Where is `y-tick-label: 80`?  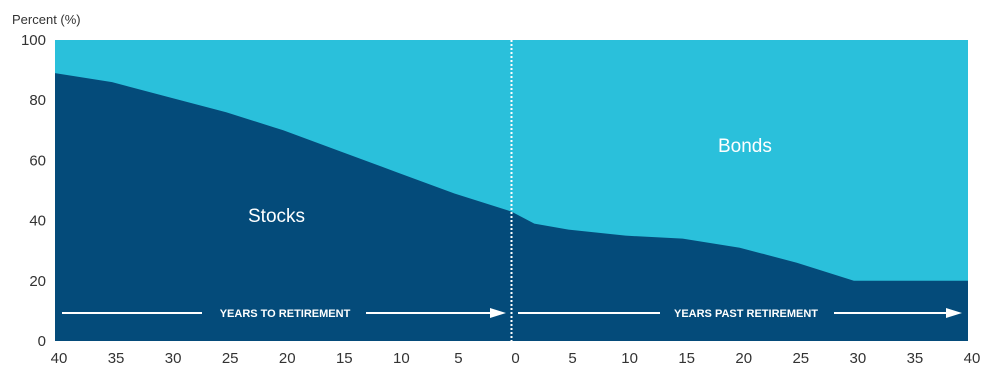 y-tick-label: 80 is located at coordinates (37, 100).